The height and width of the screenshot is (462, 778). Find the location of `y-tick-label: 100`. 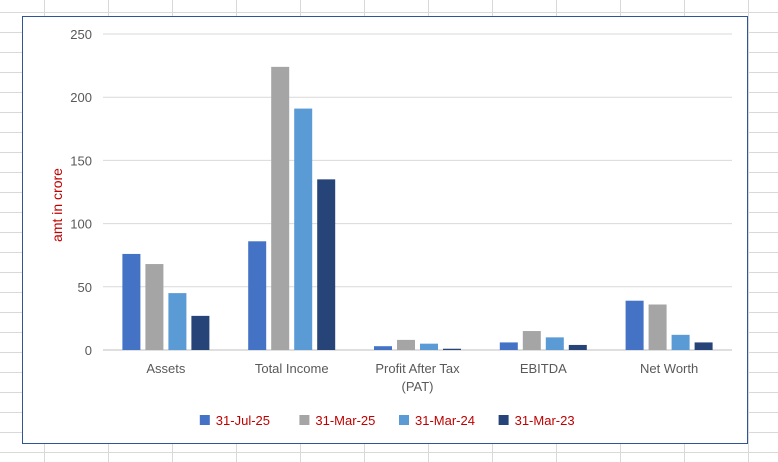

y-tick-label: 100 is located at coordinates (81, 224).